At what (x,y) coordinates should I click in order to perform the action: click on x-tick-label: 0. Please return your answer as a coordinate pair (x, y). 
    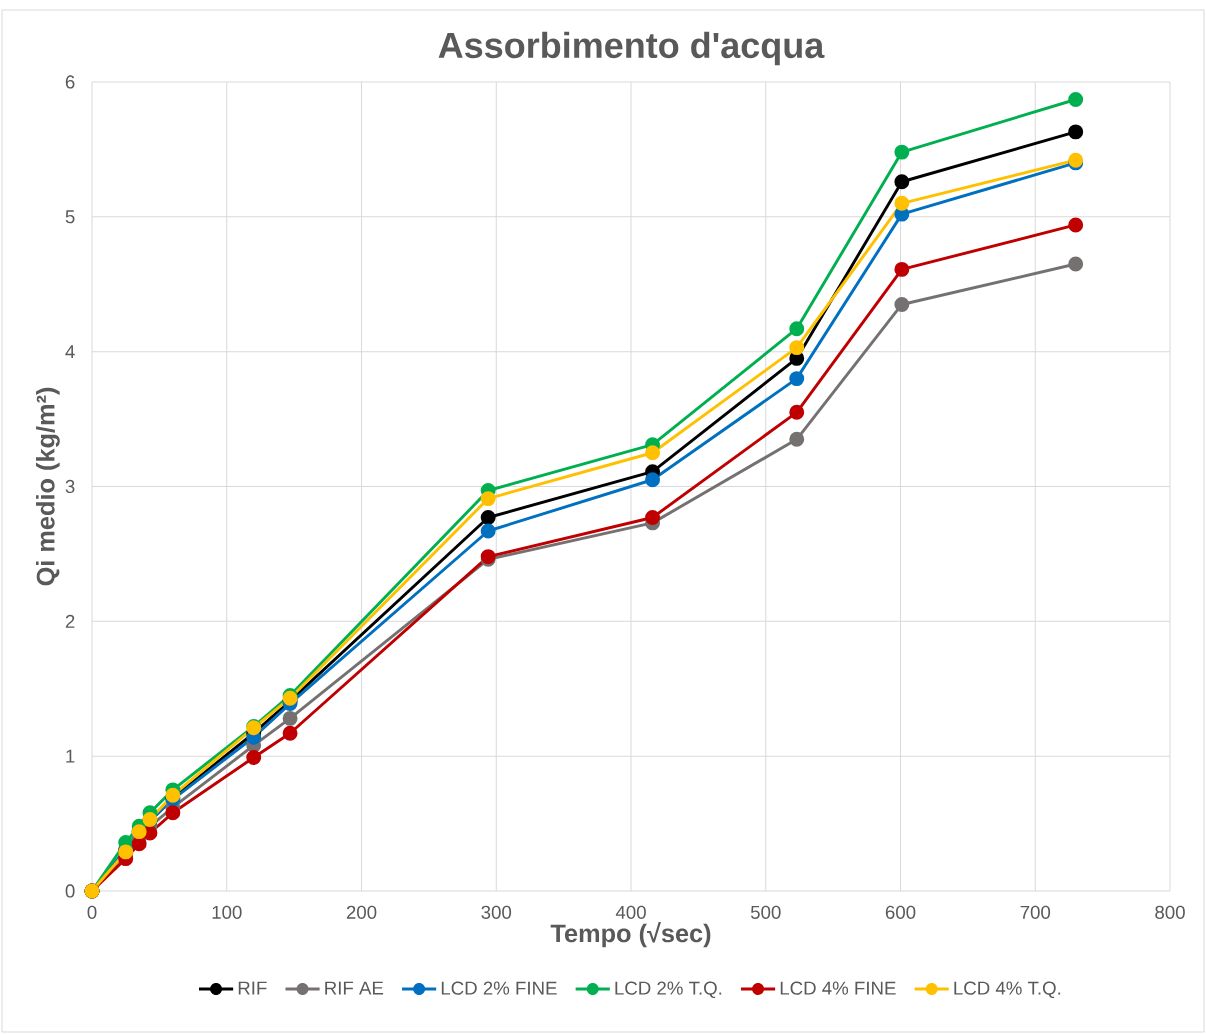
    Looking at the image, I should click on (92, 912).